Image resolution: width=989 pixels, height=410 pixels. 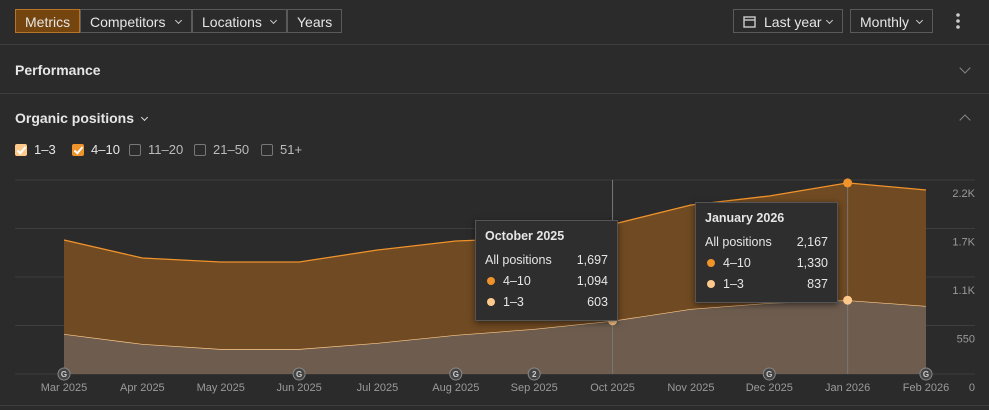 I want to click on x-tick-label: Jul 2025, so click(x=378, y=388).